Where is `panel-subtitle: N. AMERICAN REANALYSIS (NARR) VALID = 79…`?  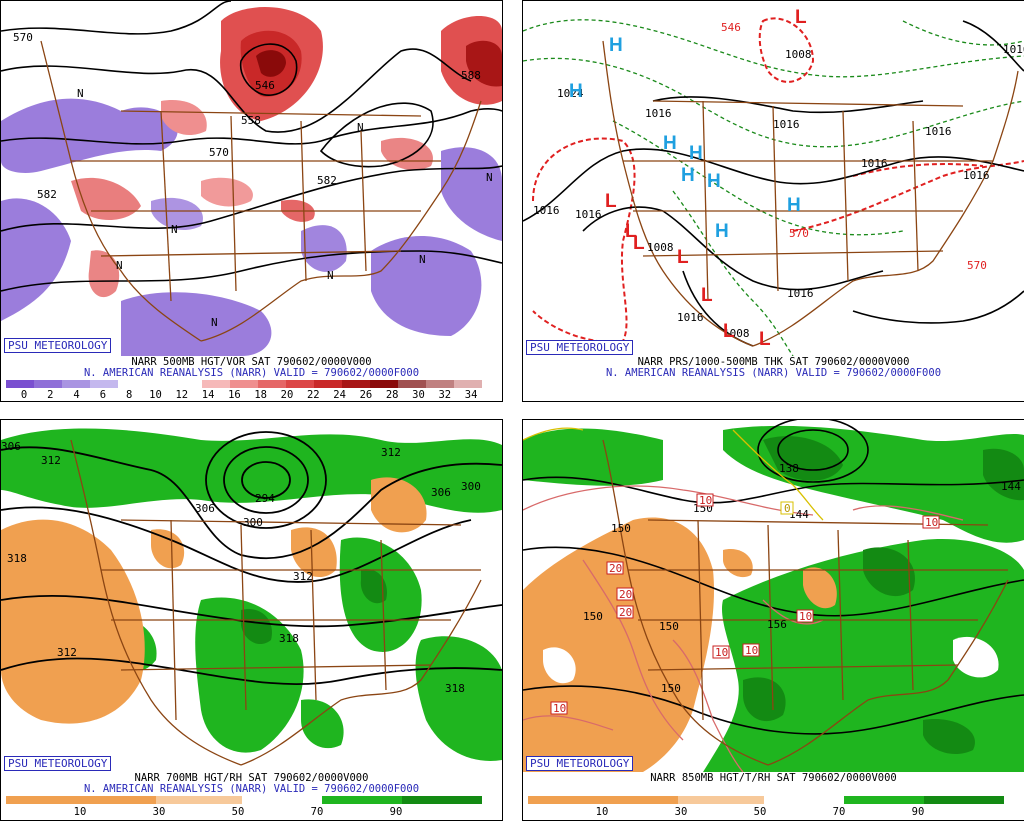
panel-subtitle: N. AMERICAN REANALYSIS (NARR) VALID = 79… is located at coordinates (773, 373).